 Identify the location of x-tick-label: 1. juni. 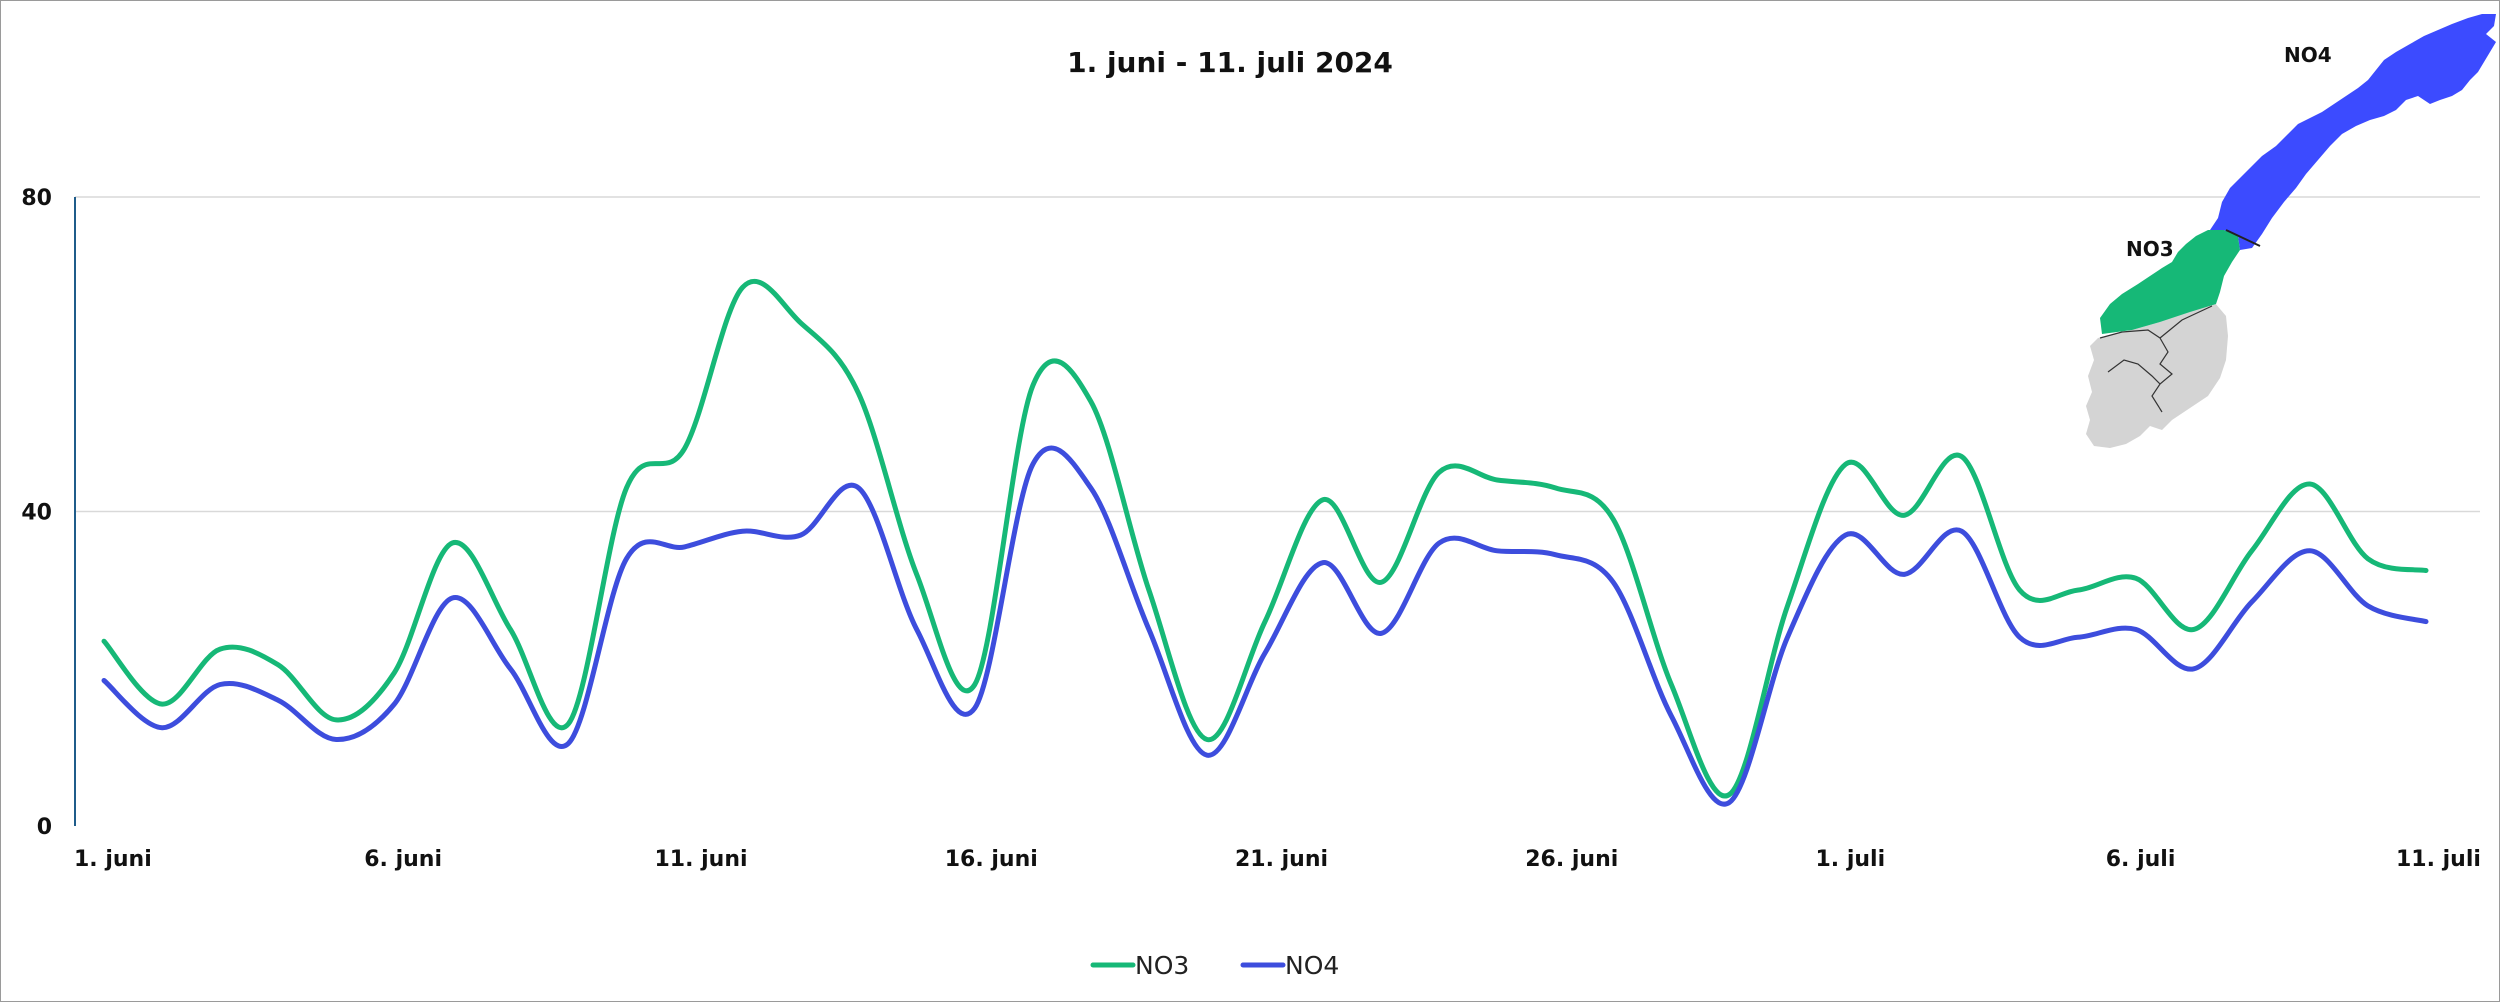
(113, 859).